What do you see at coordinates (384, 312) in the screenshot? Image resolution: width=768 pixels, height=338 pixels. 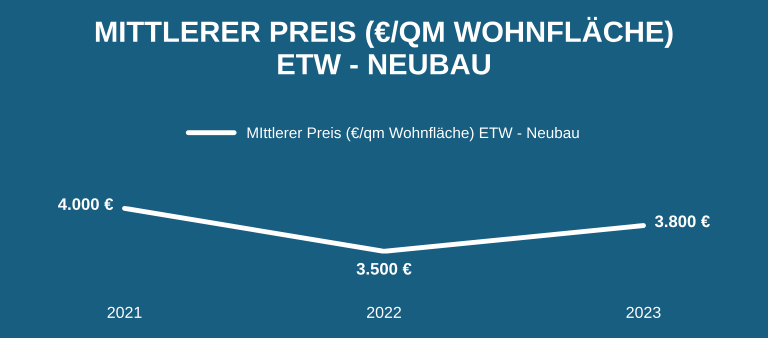 I see `x-tick-label: 2022` at bounding box center [384, 312].